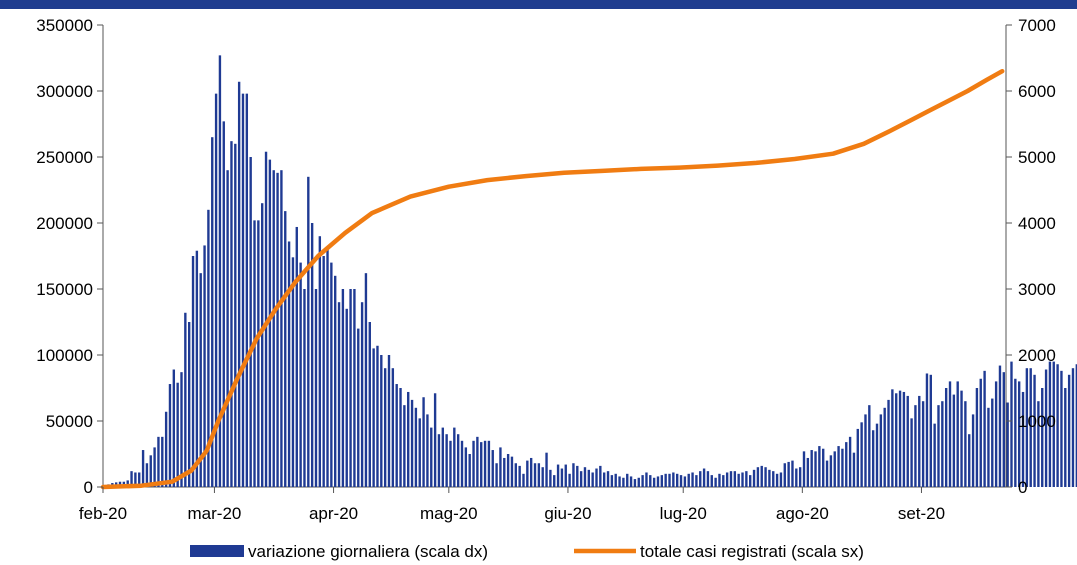  What do you see at coordinates (1022, 487) in the screenshot?
I see `right-tick-label: 0` at bounding box center [1022, 487].